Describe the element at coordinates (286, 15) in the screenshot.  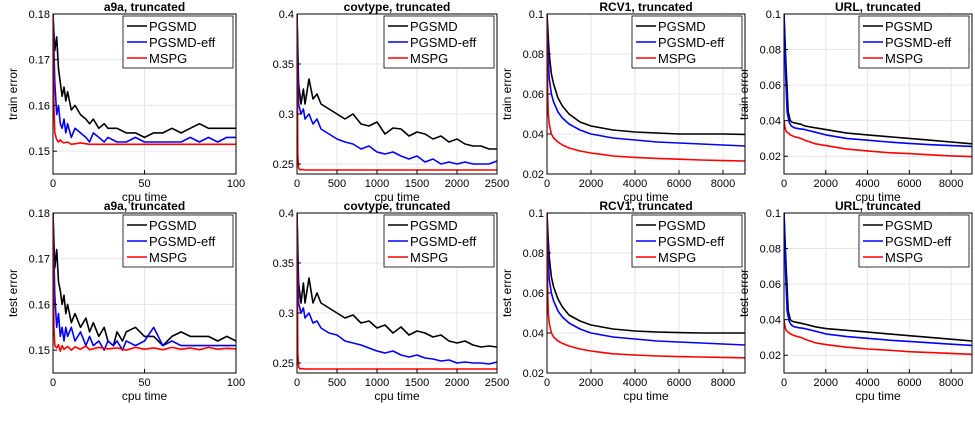
I see `y-tick-label: 0.4` at that location.